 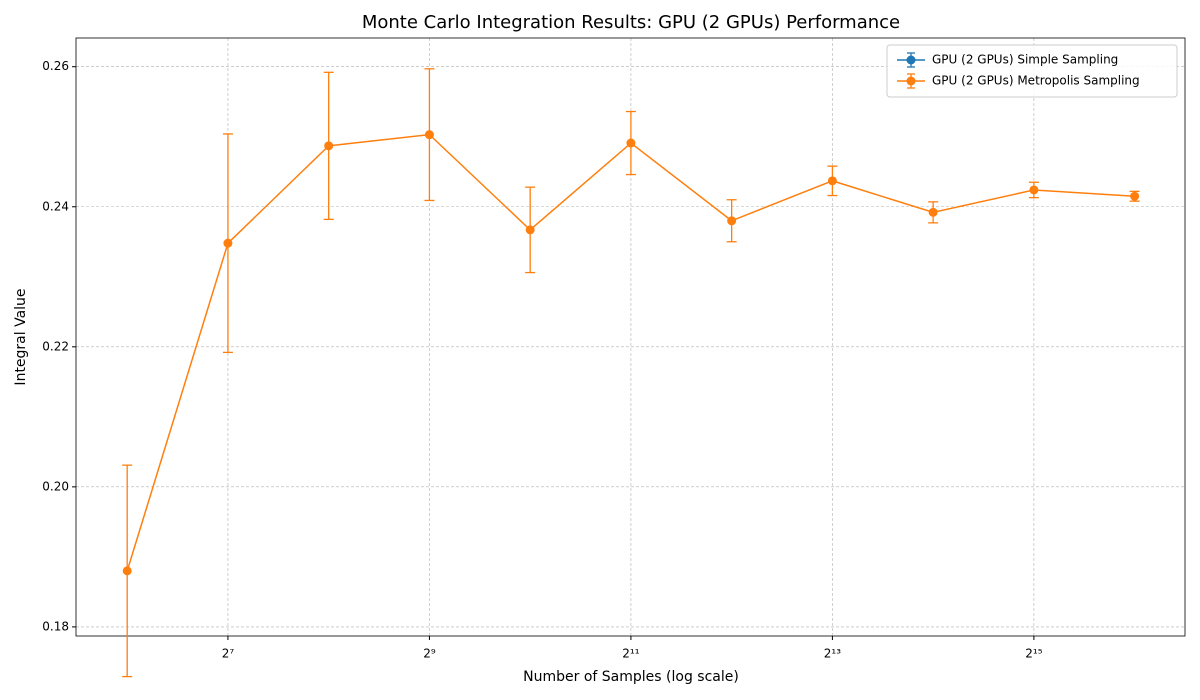 I want to click on x-tick-label: 2⁷, so click(x=228, y=654).